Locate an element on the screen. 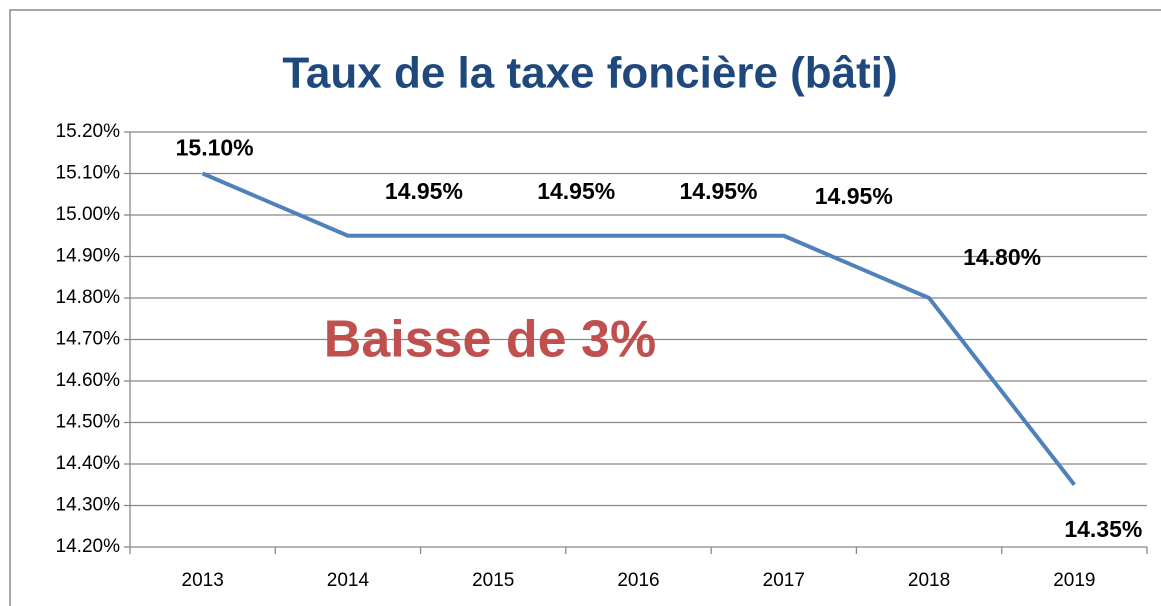 Image resolution: width=1161 pixels, height=606 pixels. x-tick-label: 2014 is located at coordinates (348, 580).